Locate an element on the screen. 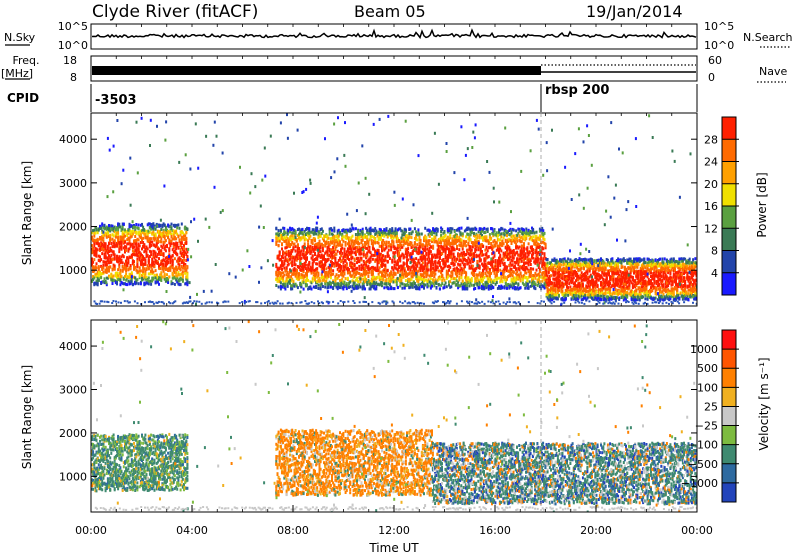 The height and width of the screenshot is (554, 800). nsearch-tick-bottom: 10^0 is located at coordinates (719, 45).